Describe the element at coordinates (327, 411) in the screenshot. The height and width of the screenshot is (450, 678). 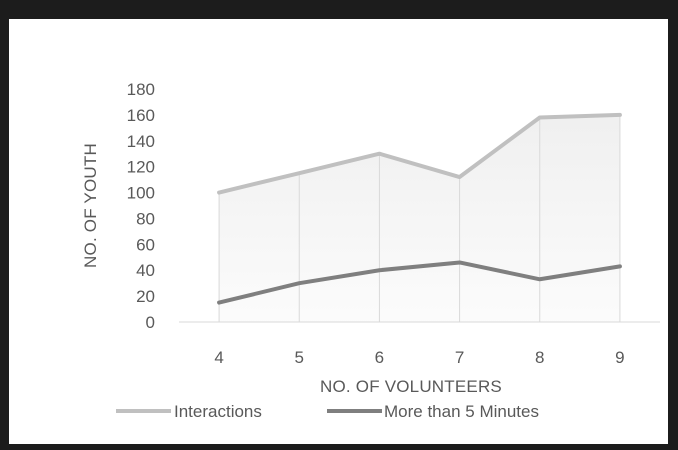
I see `legend: Interactions More than 5 Minutes` at that location.